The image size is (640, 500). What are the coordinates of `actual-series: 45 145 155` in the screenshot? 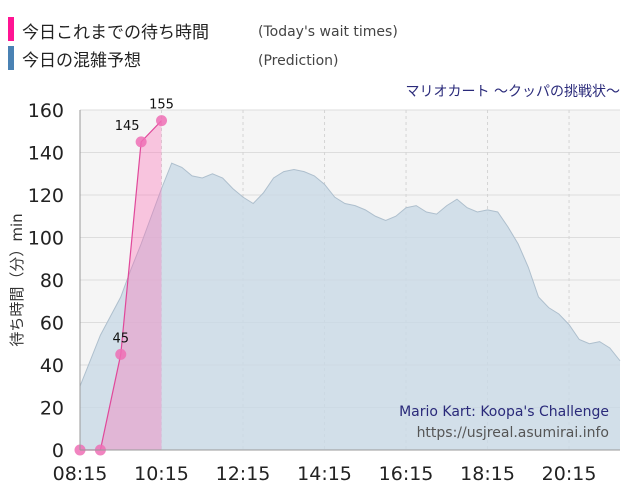 It's located at (124, 277).